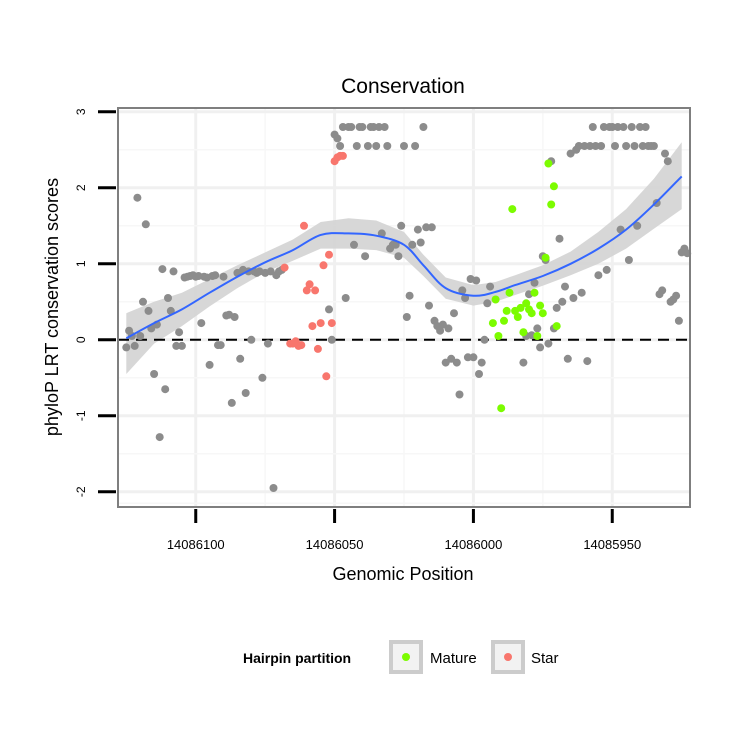 Image resolution: width=750 pixels, height=750 pixels. I want to click on x-tick-label: 14086050, so click(335, 544).